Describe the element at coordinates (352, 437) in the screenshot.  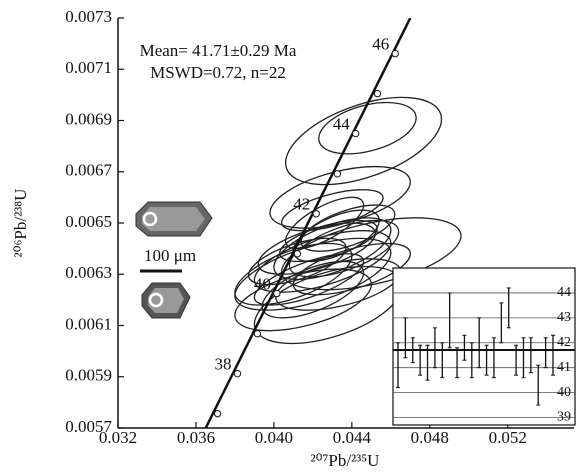
I see `x-tick-label: 0.044` at that location.